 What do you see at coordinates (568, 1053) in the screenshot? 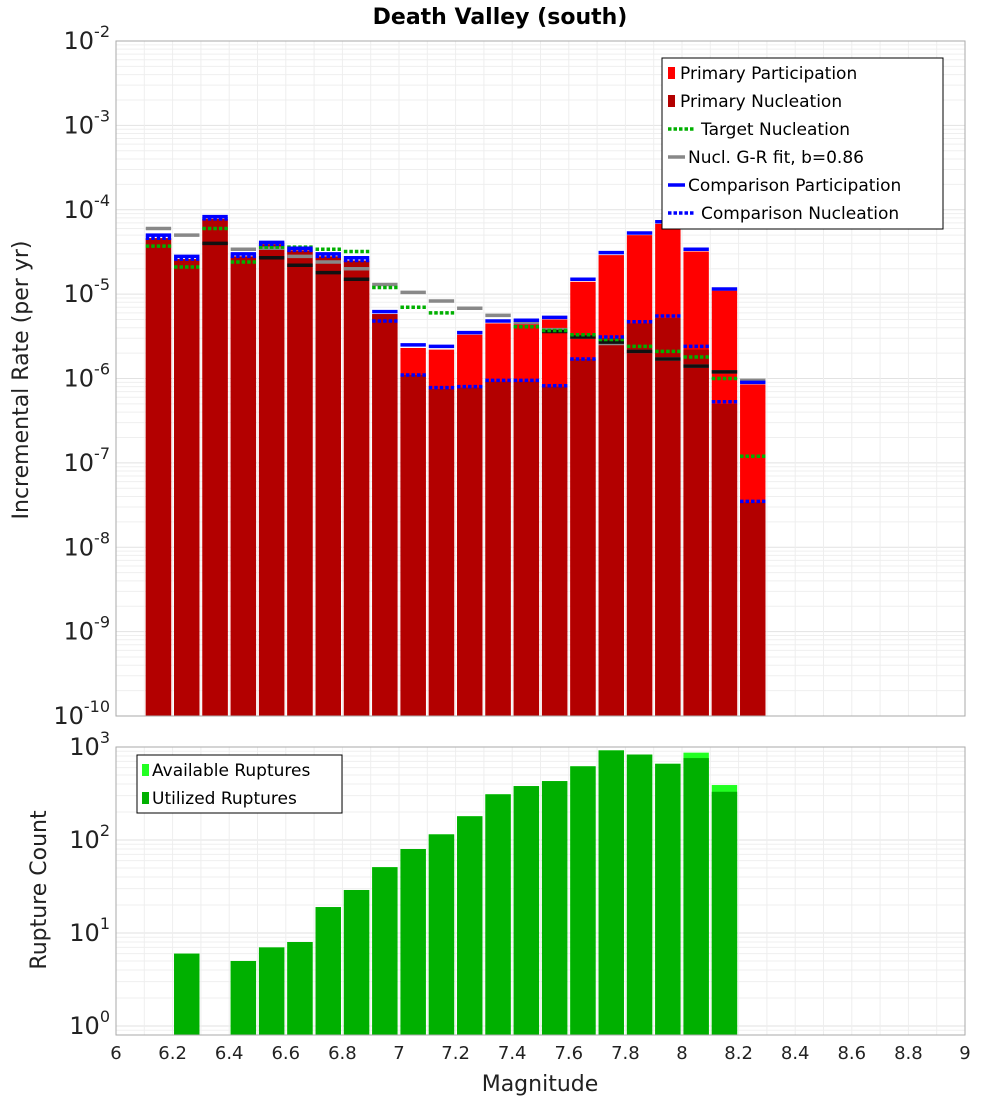
I see `x-tick-label: 7.6` at bounding box center [568, 1053].